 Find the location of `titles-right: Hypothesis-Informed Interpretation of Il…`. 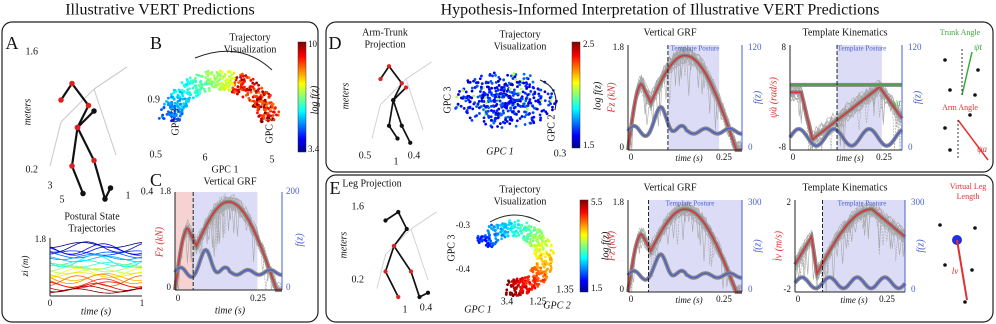

titles-right: Hypothesis-Informed Interpretation of Il… is located at coordinates (660, 10).